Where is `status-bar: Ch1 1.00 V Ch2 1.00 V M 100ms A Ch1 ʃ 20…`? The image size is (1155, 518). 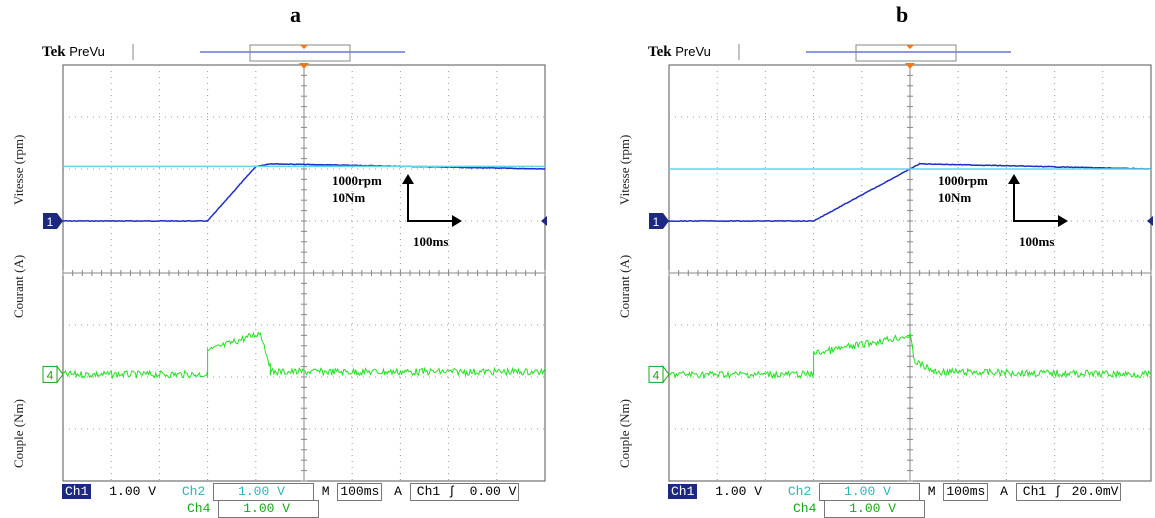 status-bar: Ch1 1.00 V Ch2 1.00 V M 100ms A Ch1 ʃ 20… is located at coordinates (895, 492).